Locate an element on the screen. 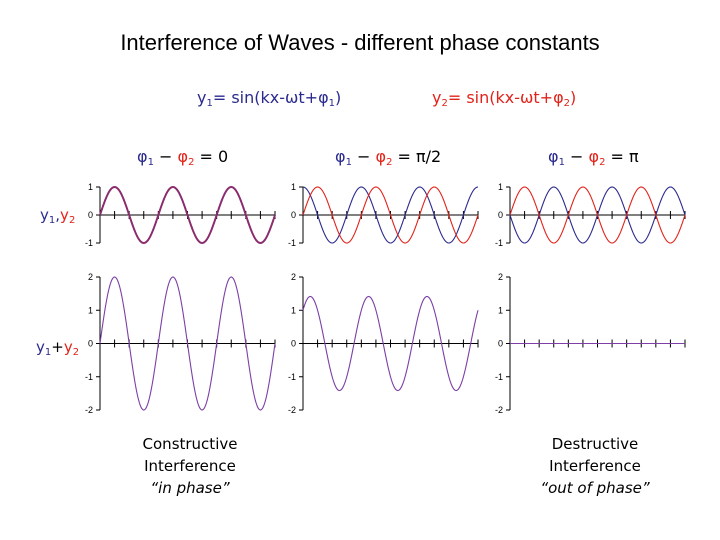 This screenshot has width=720, height=540. top-3-y-tick-label: -1 is located at coordinates (499, 243).